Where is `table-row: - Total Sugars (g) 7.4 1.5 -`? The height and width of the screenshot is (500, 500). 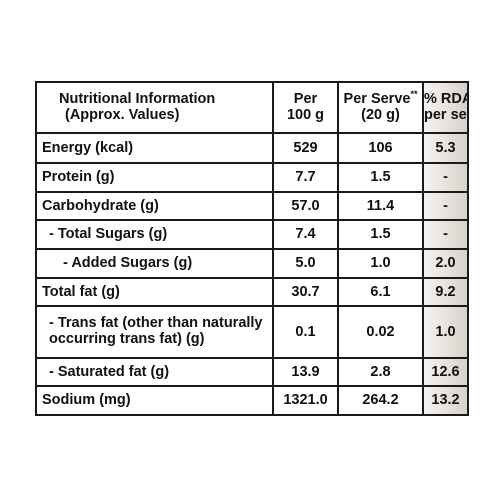 table-row: - Total Sugars (g) 7.4 1.5 - is located at coordinates (252, 234).